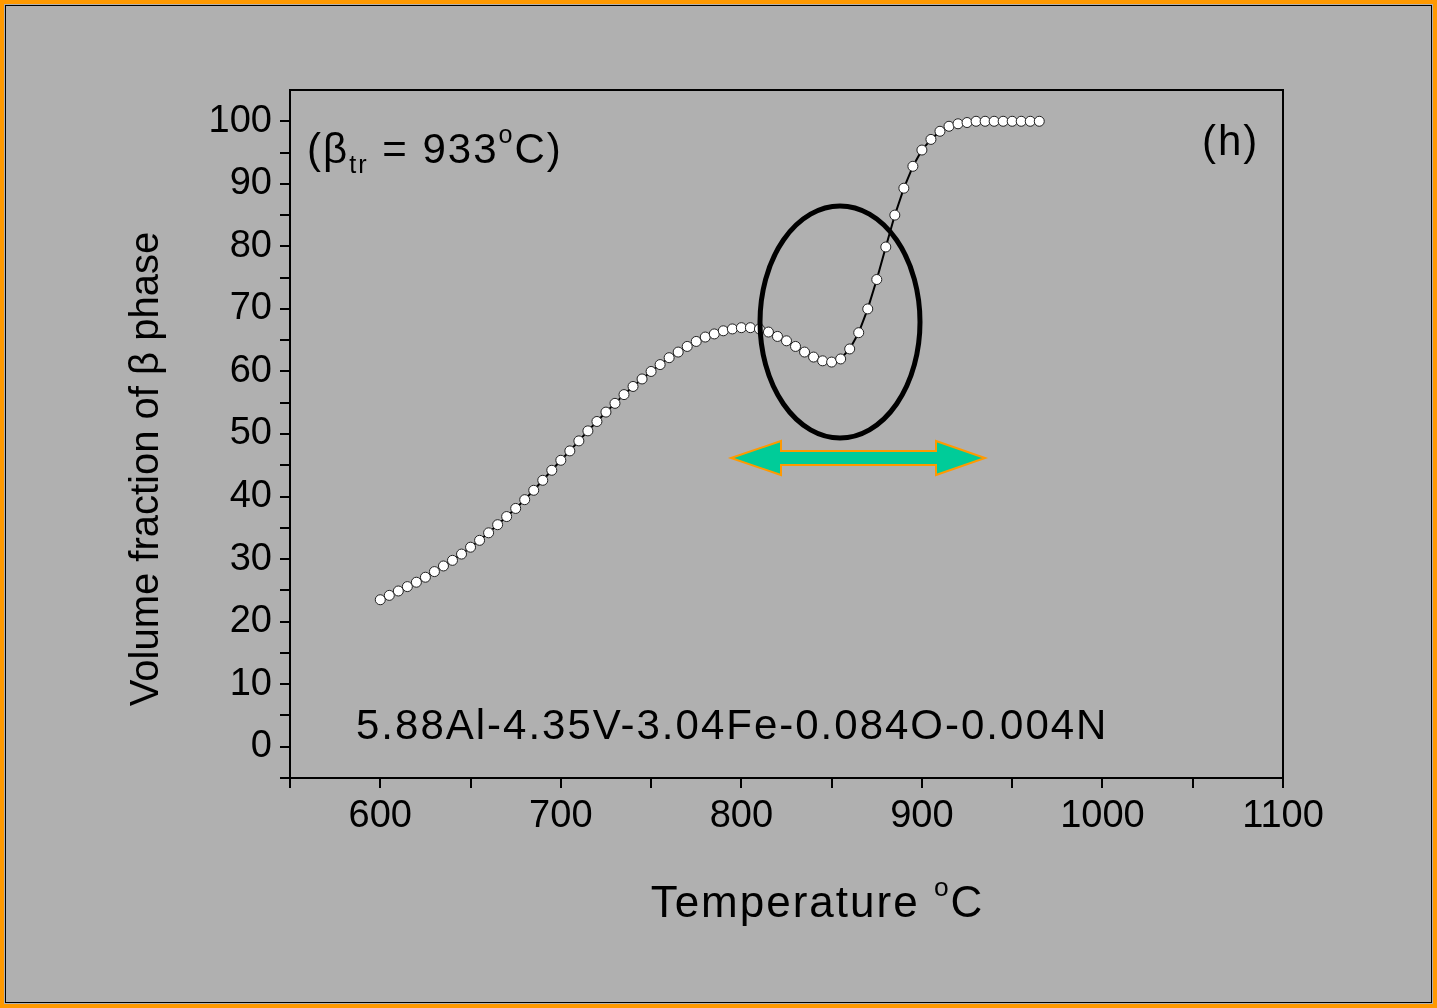  Describe the element at coordinates (250, 494) in the screenshot. I see `y-tick-label: 40` at that location.